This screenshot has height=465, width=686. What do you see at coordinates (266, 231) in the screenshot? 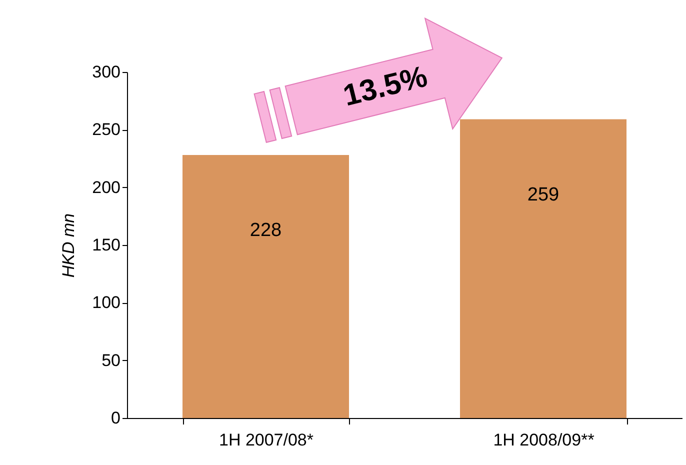
I see `data-label: 228` at bounding box center [266, 231].